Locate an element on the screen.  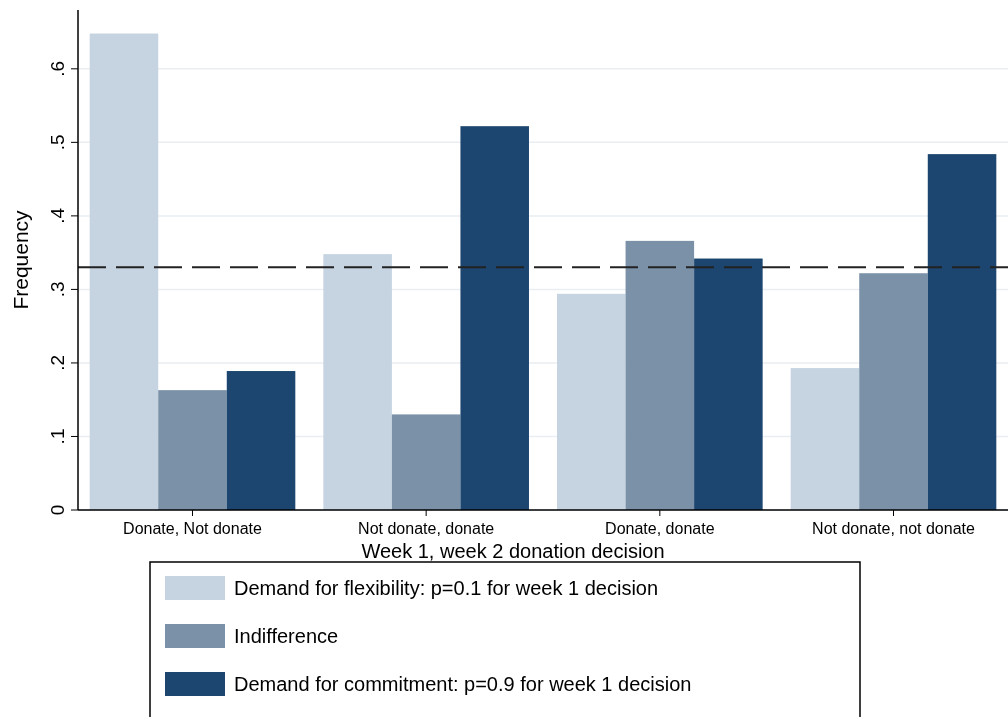
y-tick-label: .3 is located at coordinates (57, 289).